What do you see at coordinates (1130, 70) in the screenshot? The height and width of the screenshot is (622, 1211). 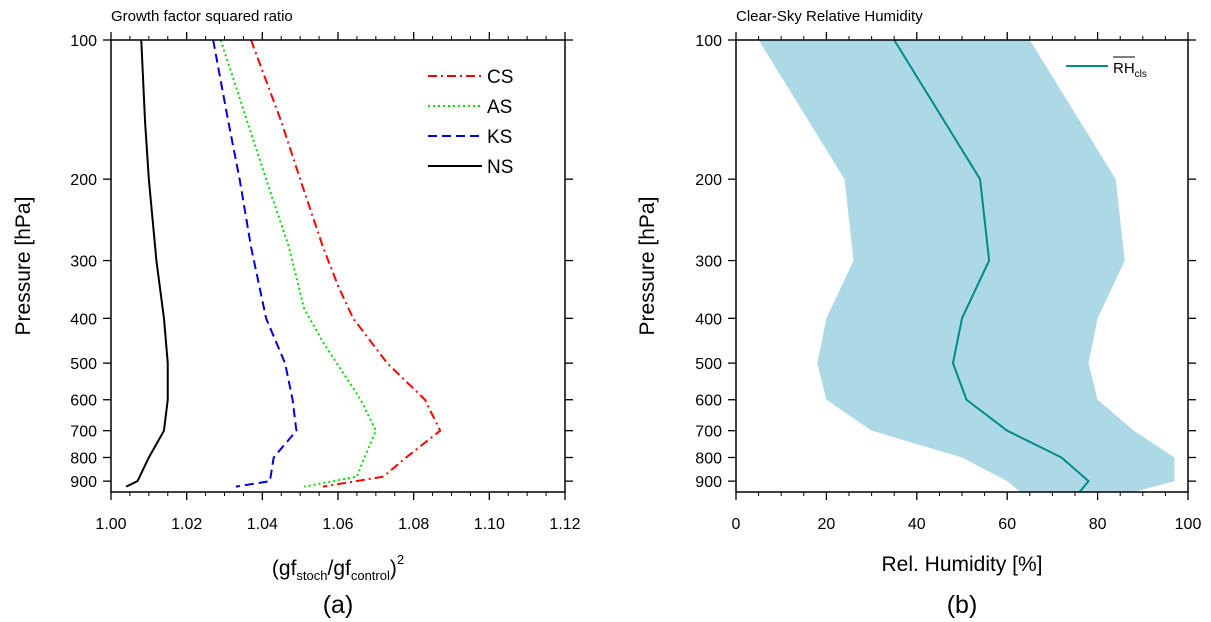 I see `b-legend-label: RHcls` at bounding box center [1130, 70].